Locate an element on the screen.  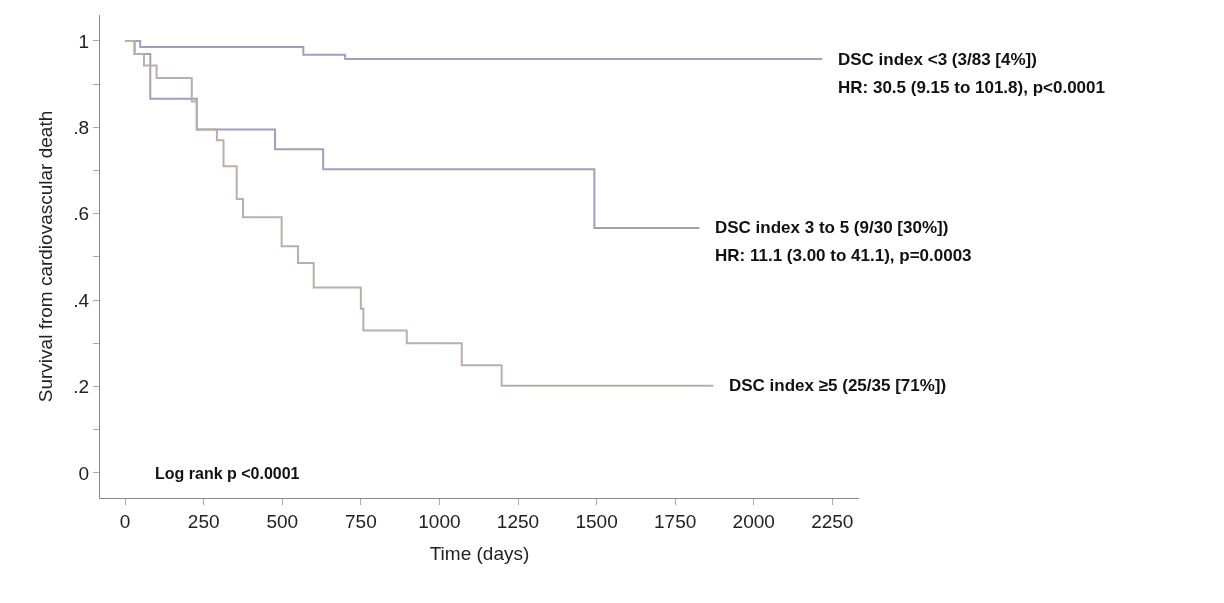
x-tick-label: 1500 is located at coordinates (596, 521).